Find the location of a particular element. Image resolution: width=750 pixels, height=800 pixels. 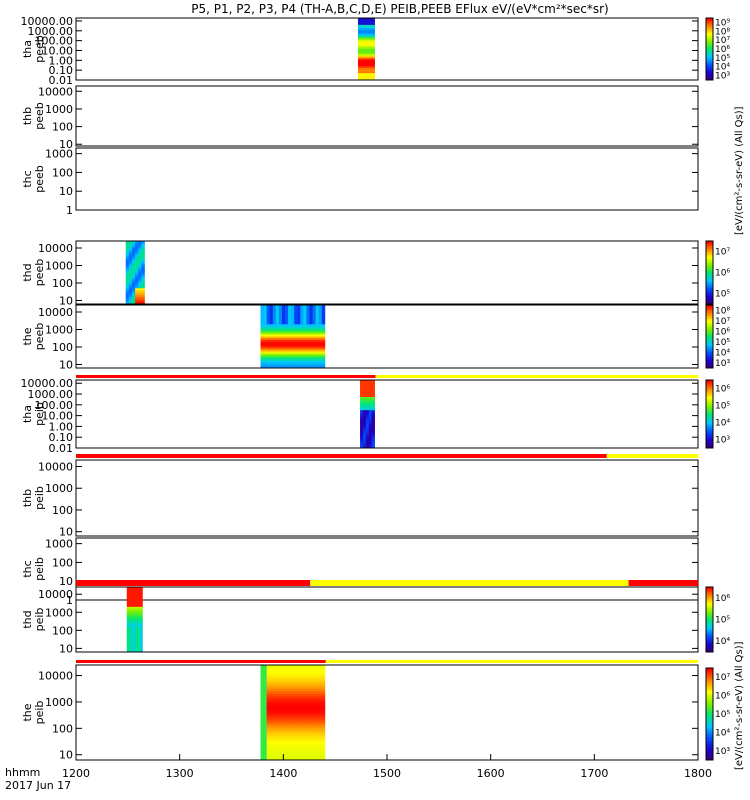

colorbar-tick-label: 10⁷ is located at coordinates (722, 41).